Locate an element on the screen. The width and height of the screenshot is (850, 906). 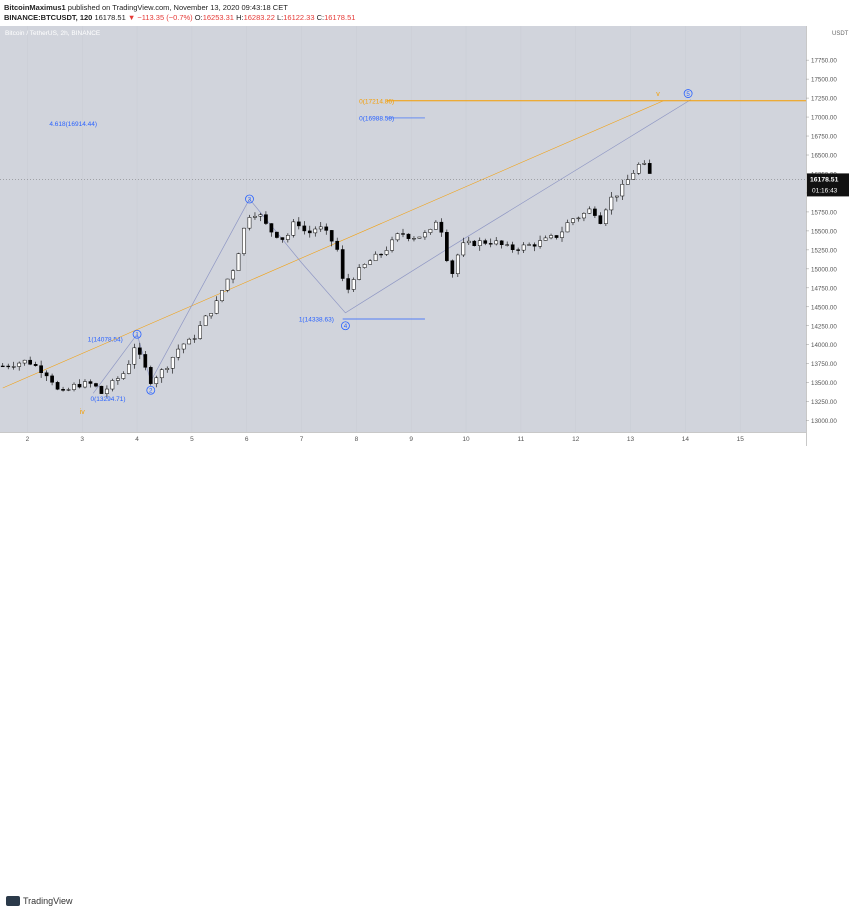
time-tick-label: 5 is located at coordinates (192, 439).